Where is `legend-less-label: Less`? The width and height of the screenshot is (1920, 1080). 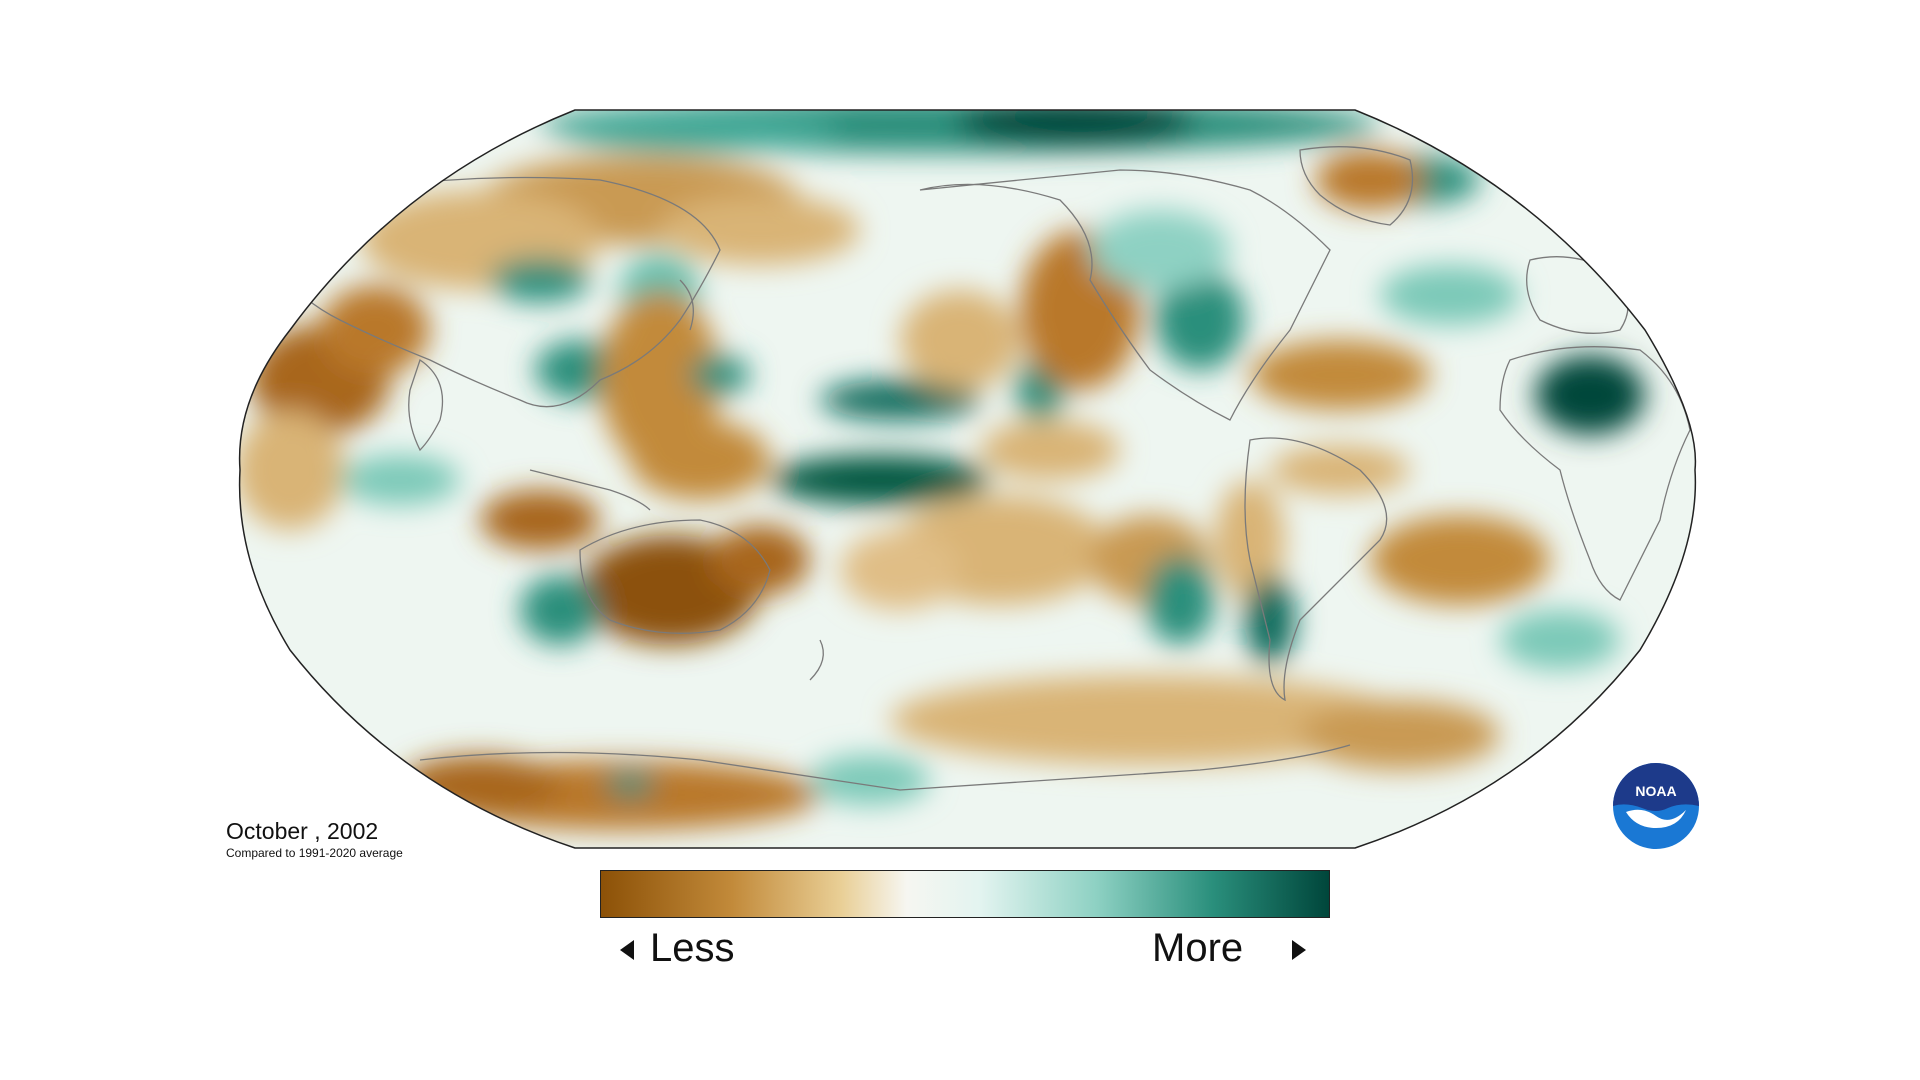 legend-less-label: Less is located at coordinates (692, 948).